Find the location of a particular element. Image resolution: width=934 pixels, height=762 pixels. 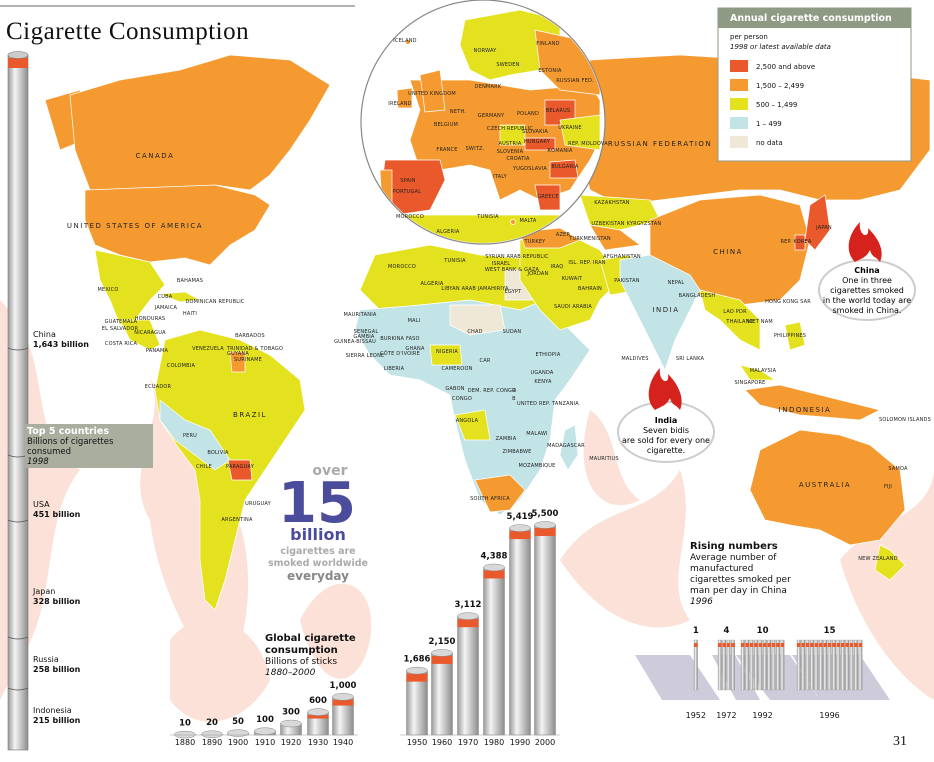

top5-item: China 1,643 billion is located at coordinates (61, 340).